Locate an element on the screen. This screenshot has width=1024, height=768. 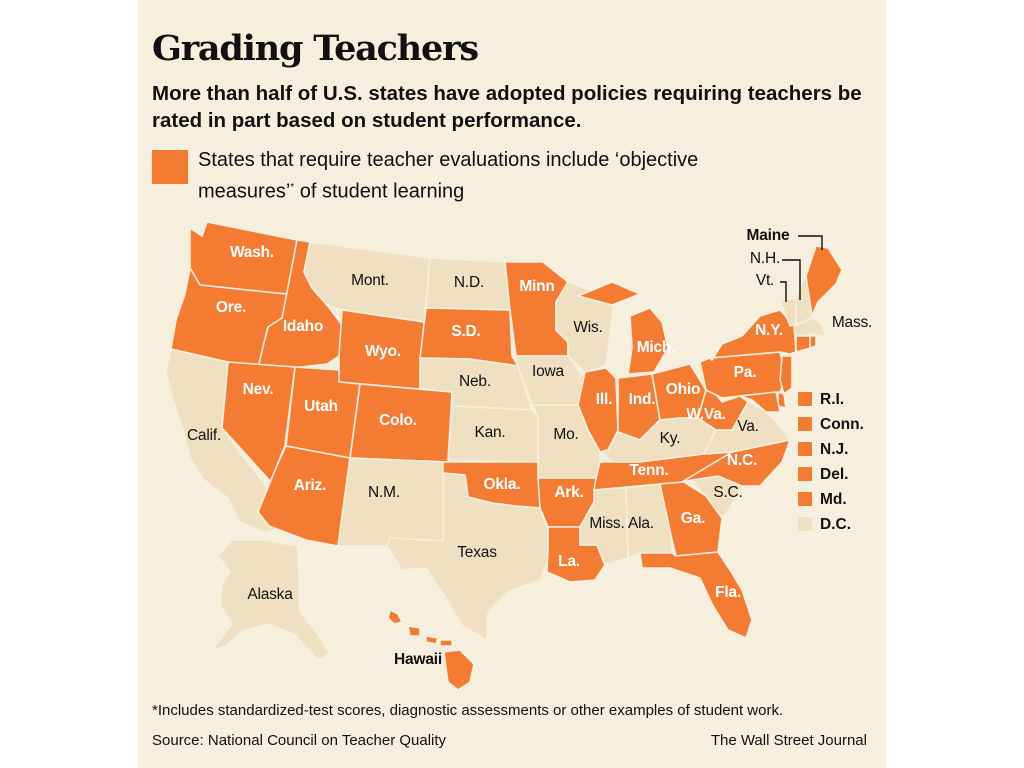
state-ri is located at coordinates (813, 342).